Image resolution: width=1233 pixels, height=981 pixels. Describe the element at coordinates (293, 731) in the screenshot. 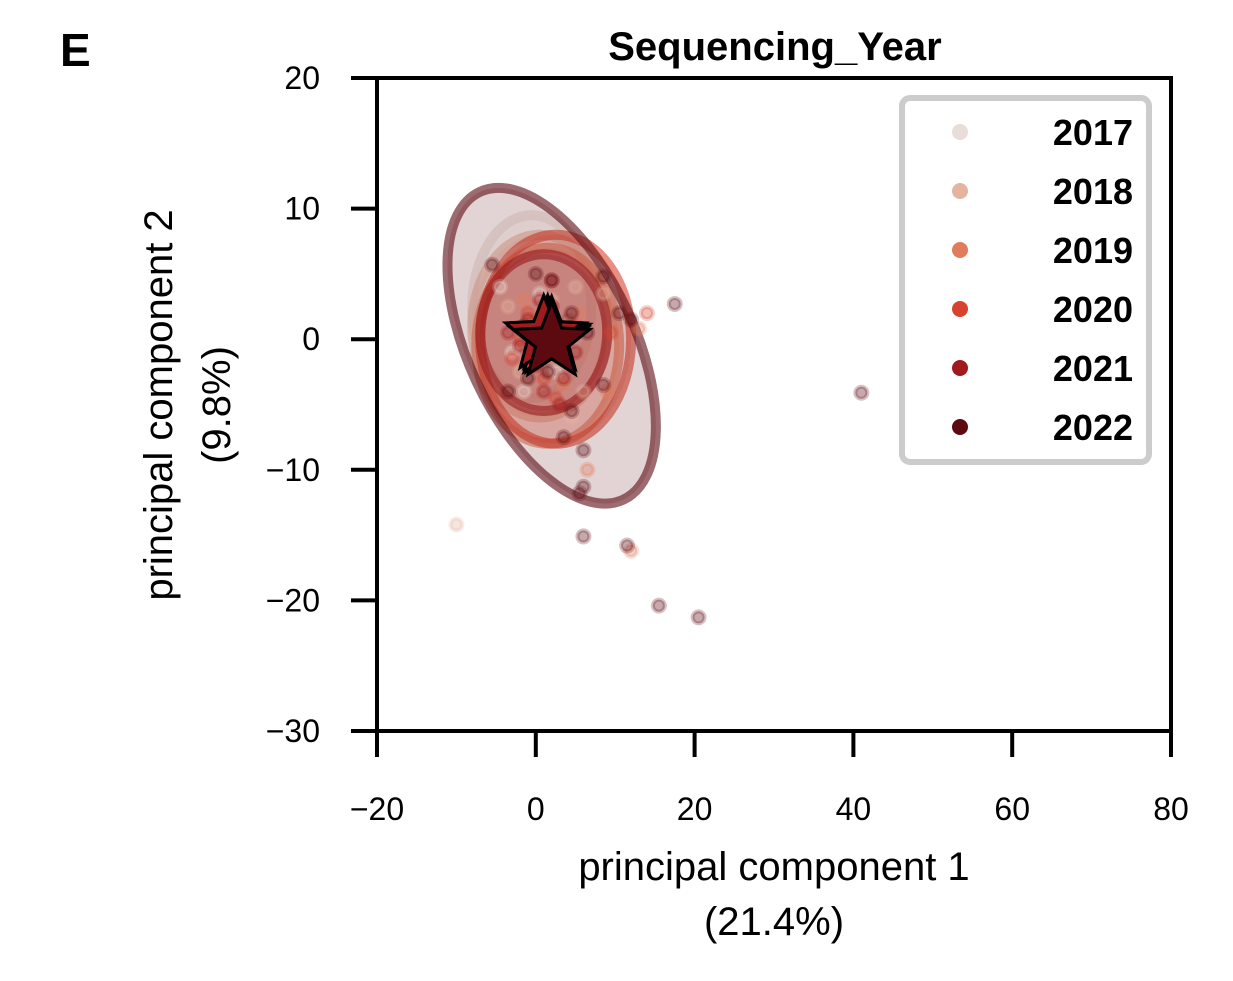

I see `y-tick-label: −30` at that location.